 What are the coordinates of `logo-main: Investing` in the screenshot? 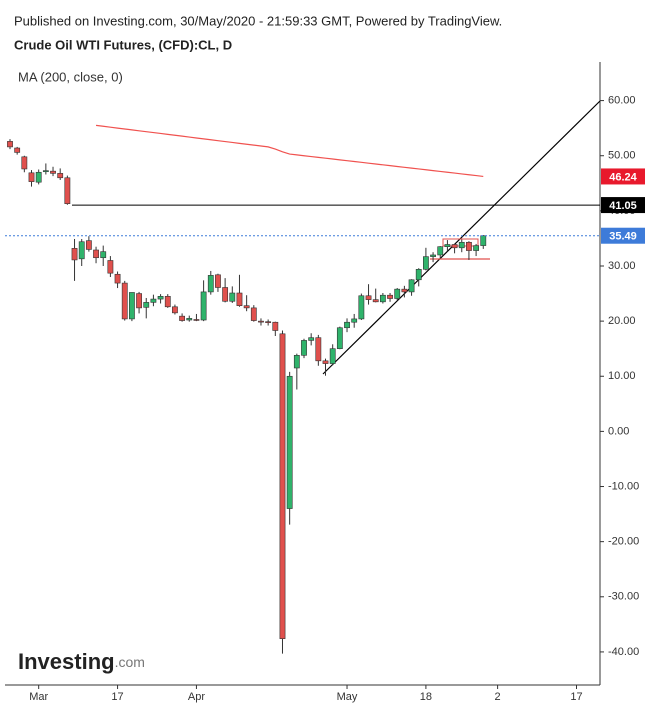 It's located at (66, 661).